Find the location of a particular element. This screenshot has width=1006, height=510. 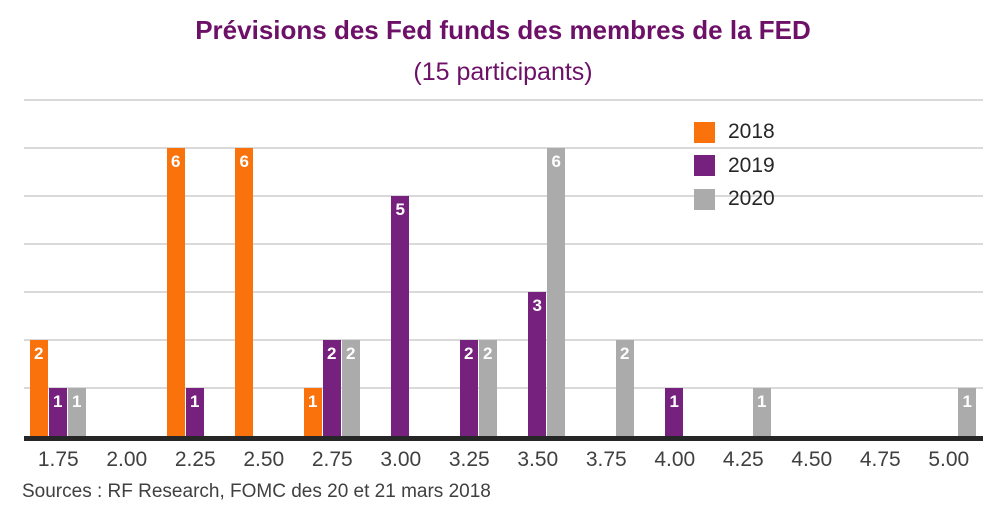

bar-2018-2.75: 1 is located at coordinates (312, 412).